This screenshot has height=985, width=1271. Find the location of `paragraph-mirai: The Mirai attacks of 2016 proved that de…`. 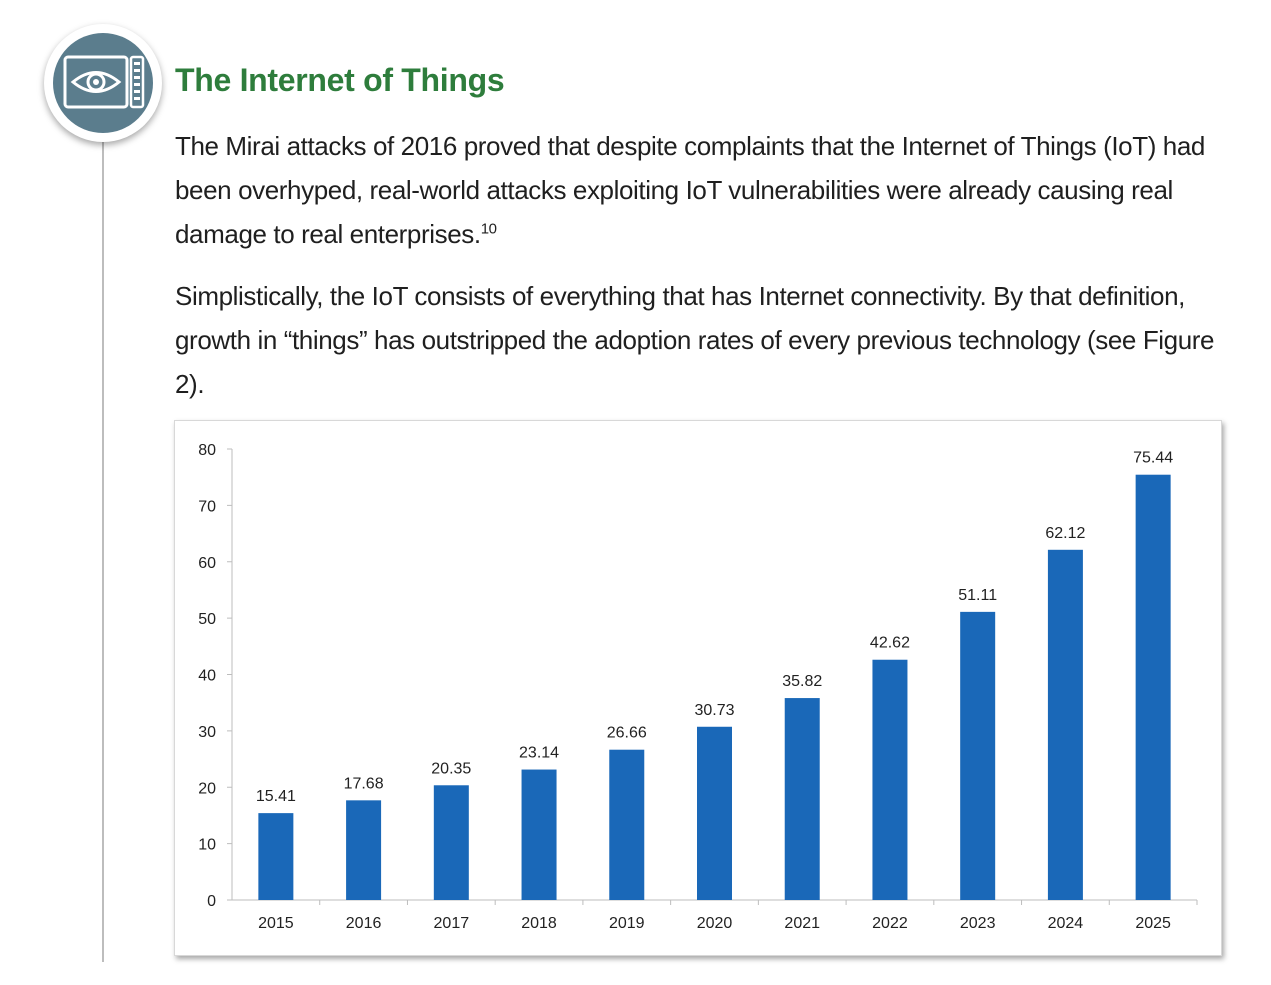

paragraph-mirai: The Mirai attacks of 2016 proved that de… is located at coordinates (705, 190).